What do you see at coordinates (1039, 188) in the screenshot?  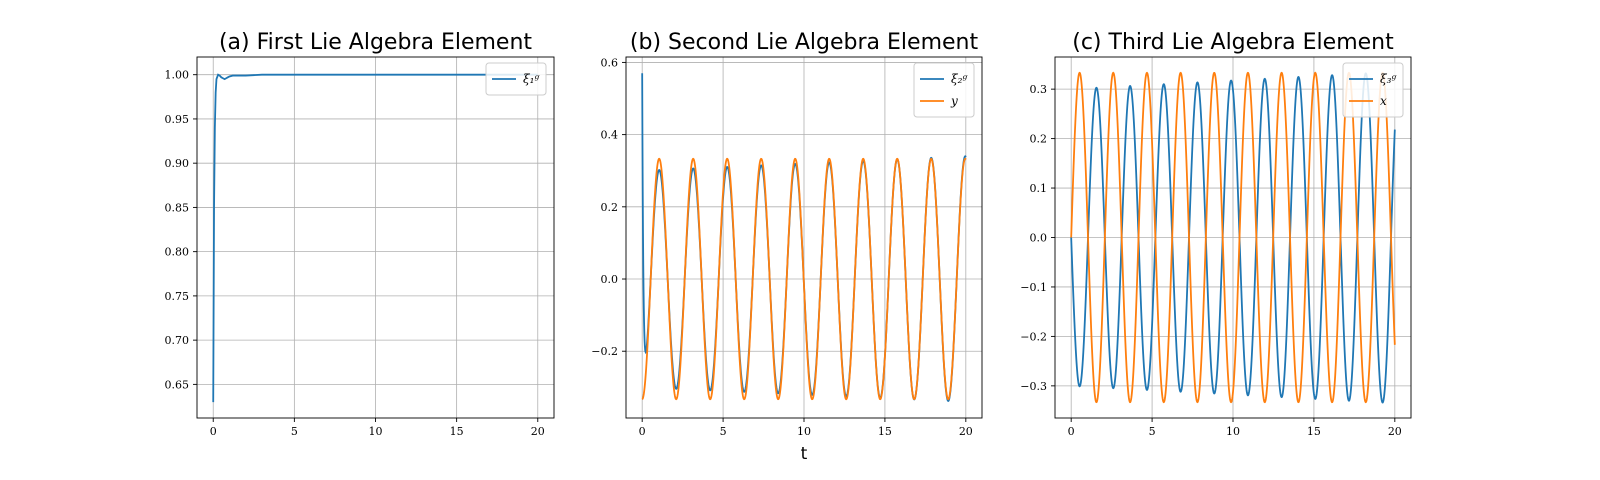 I see `y-tick-label: 0.1` at bounding box center [1039, 188].